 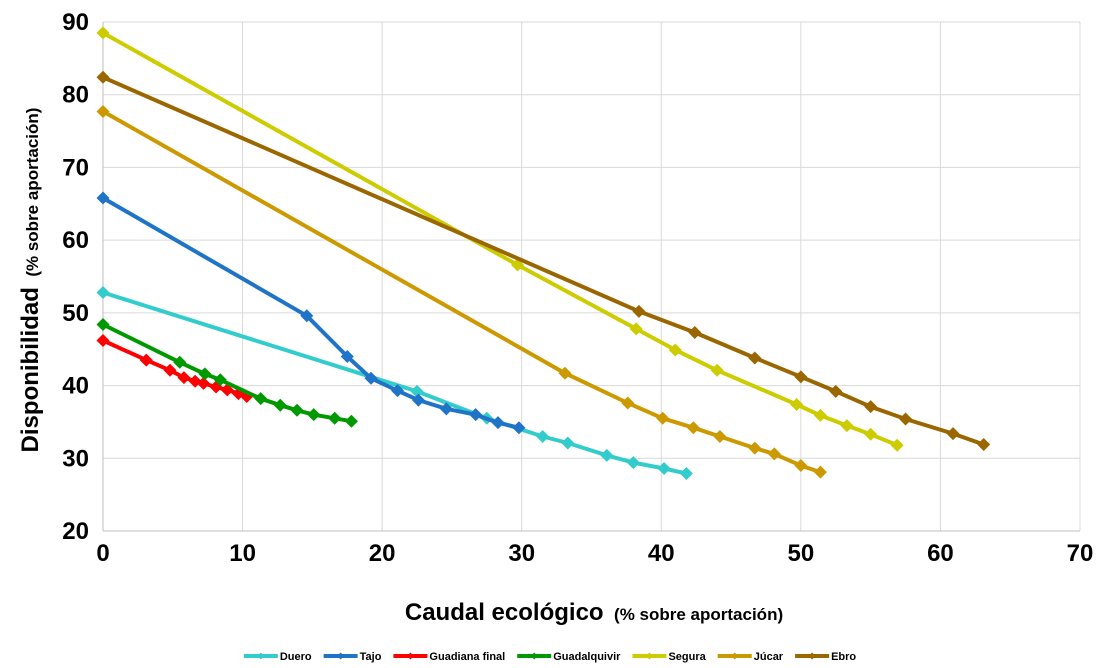 What do you see at coordinates (521, 553) in the screenshot?
I see `x-tick-label: 30` at bounding box center [521, 553].